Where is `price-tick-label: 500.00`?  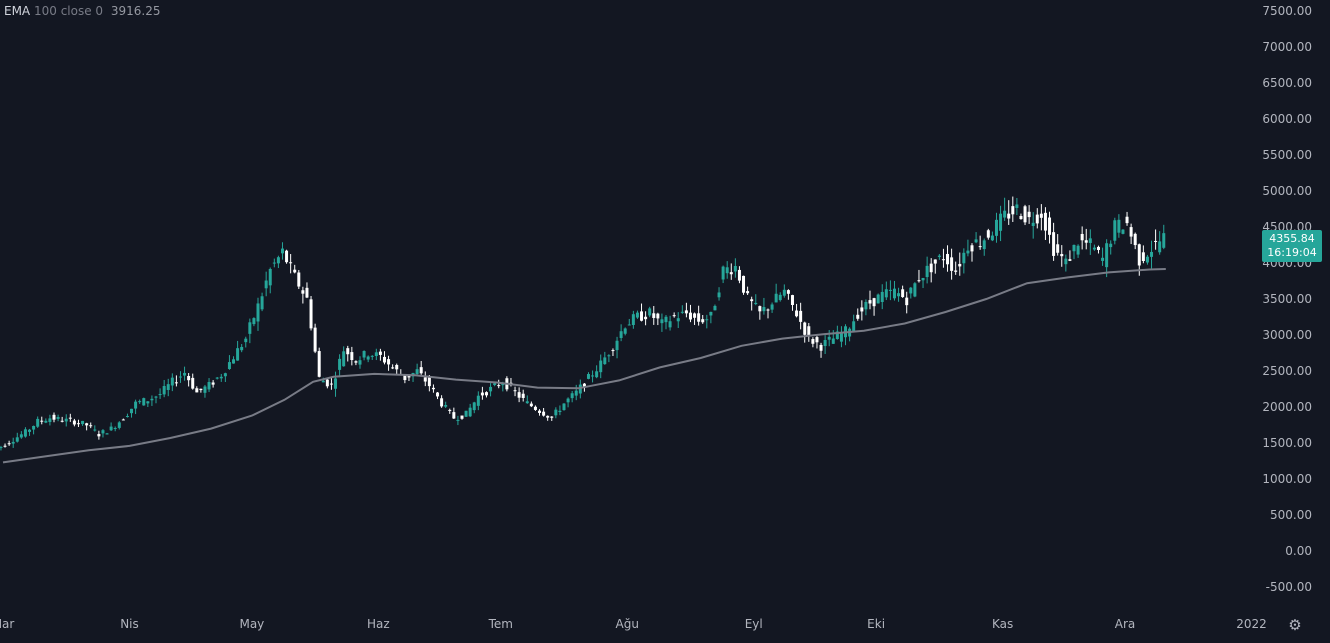 price-tick-label: 500.00 is located at coordinates (1291, 515).